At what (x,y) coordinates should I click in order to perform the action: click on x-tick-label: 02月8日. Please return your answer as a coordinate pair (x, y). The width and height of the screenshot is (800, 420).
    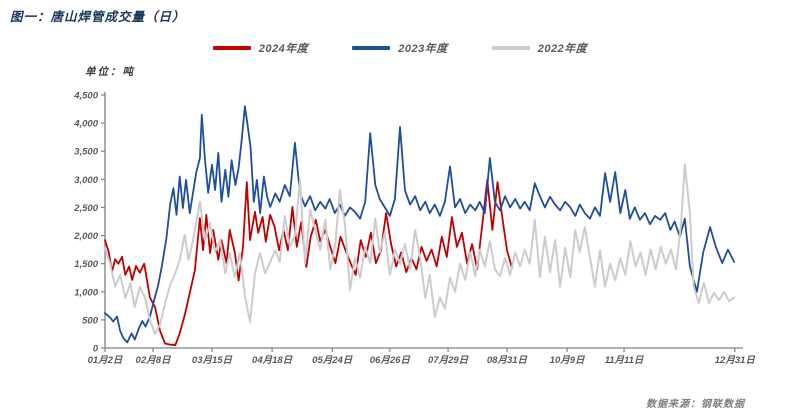
    Looking at the image, I should click on (153, 360).